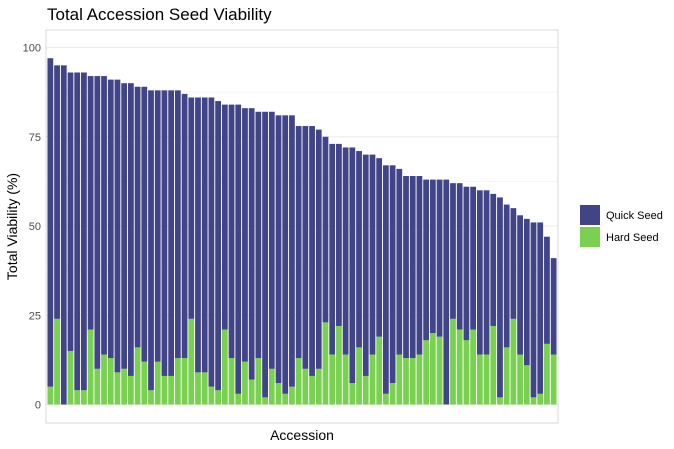  I want to click on legend: Quick Seed Hard Seed, so click(621, 226).